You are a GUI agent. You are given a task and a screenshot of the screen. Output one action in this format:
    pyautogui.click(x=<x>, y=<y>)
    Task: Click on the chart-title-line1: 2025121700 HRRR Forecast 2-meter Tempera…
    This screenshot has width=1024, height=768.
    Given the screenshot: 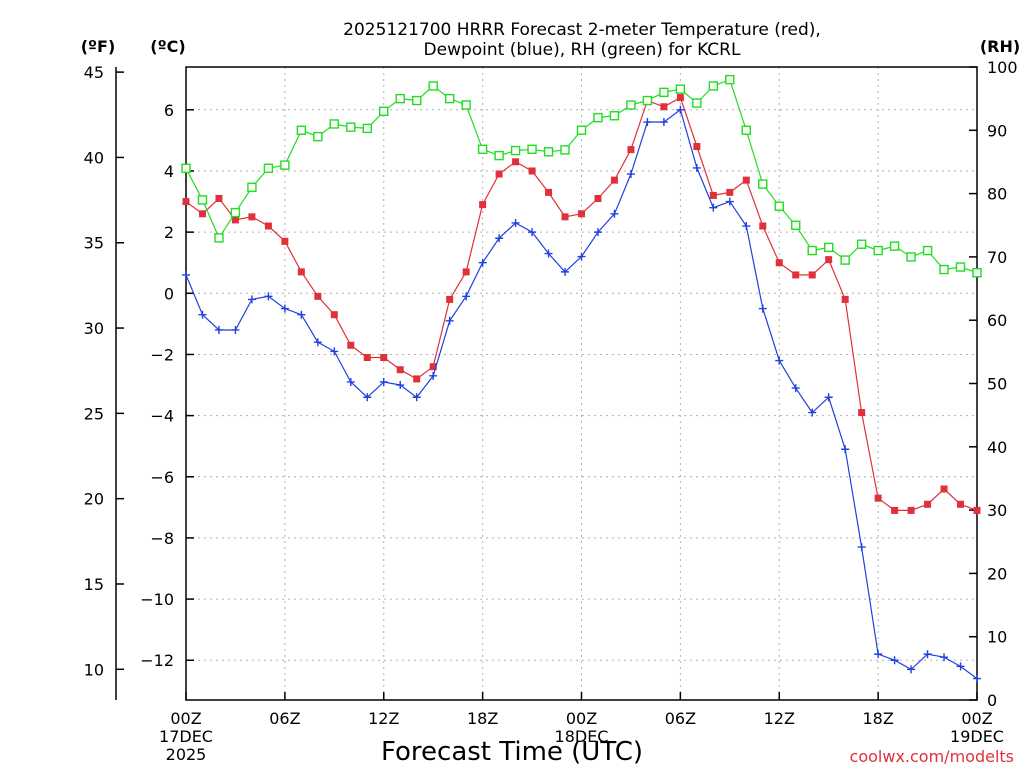 What is the action you would take?
    pyautogui.click(x=582, y=30)
    